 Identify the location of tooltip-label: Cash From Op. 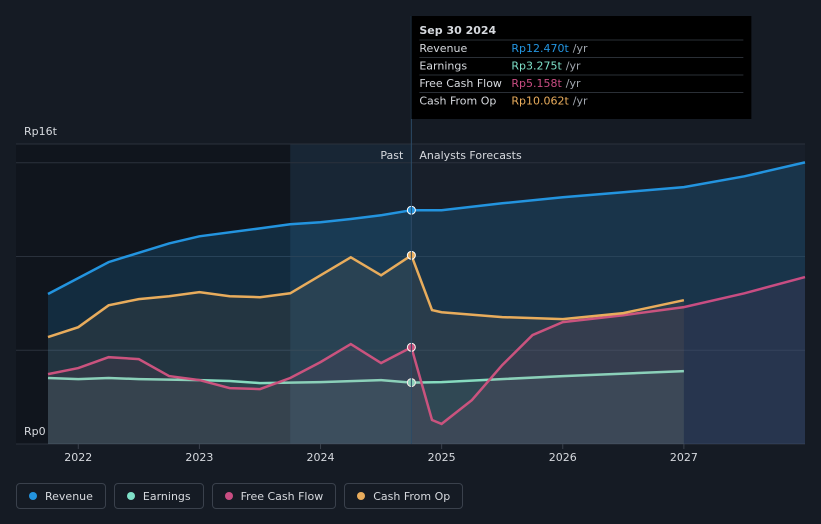
(457, 101).